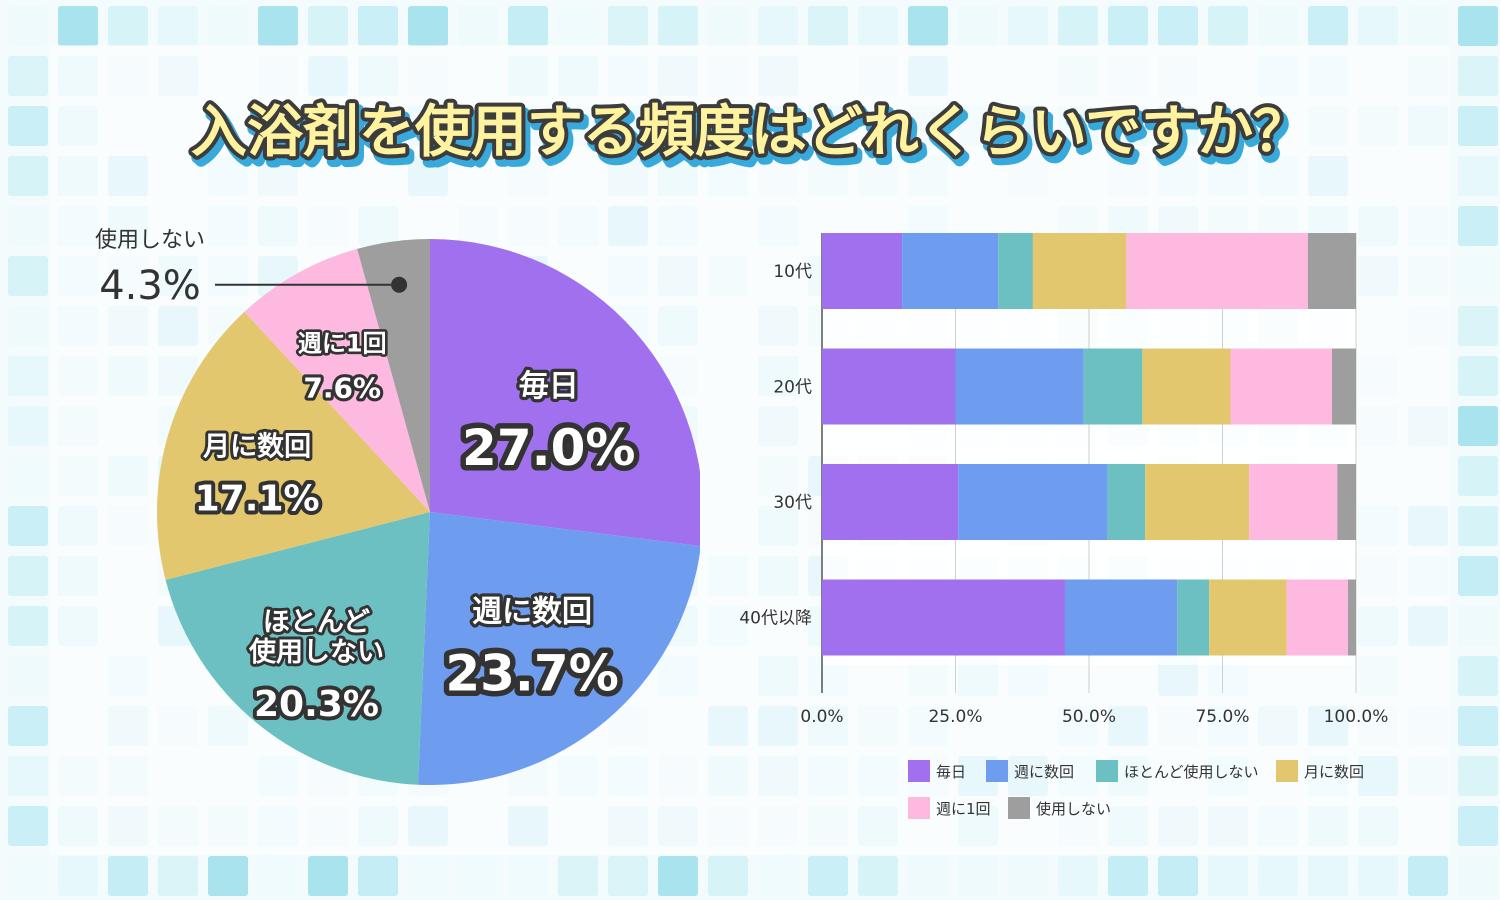 Image resolution: width=1500 pixels, height=900 pixels. I want to click on y-category-label: 10代, so click(792, 272).